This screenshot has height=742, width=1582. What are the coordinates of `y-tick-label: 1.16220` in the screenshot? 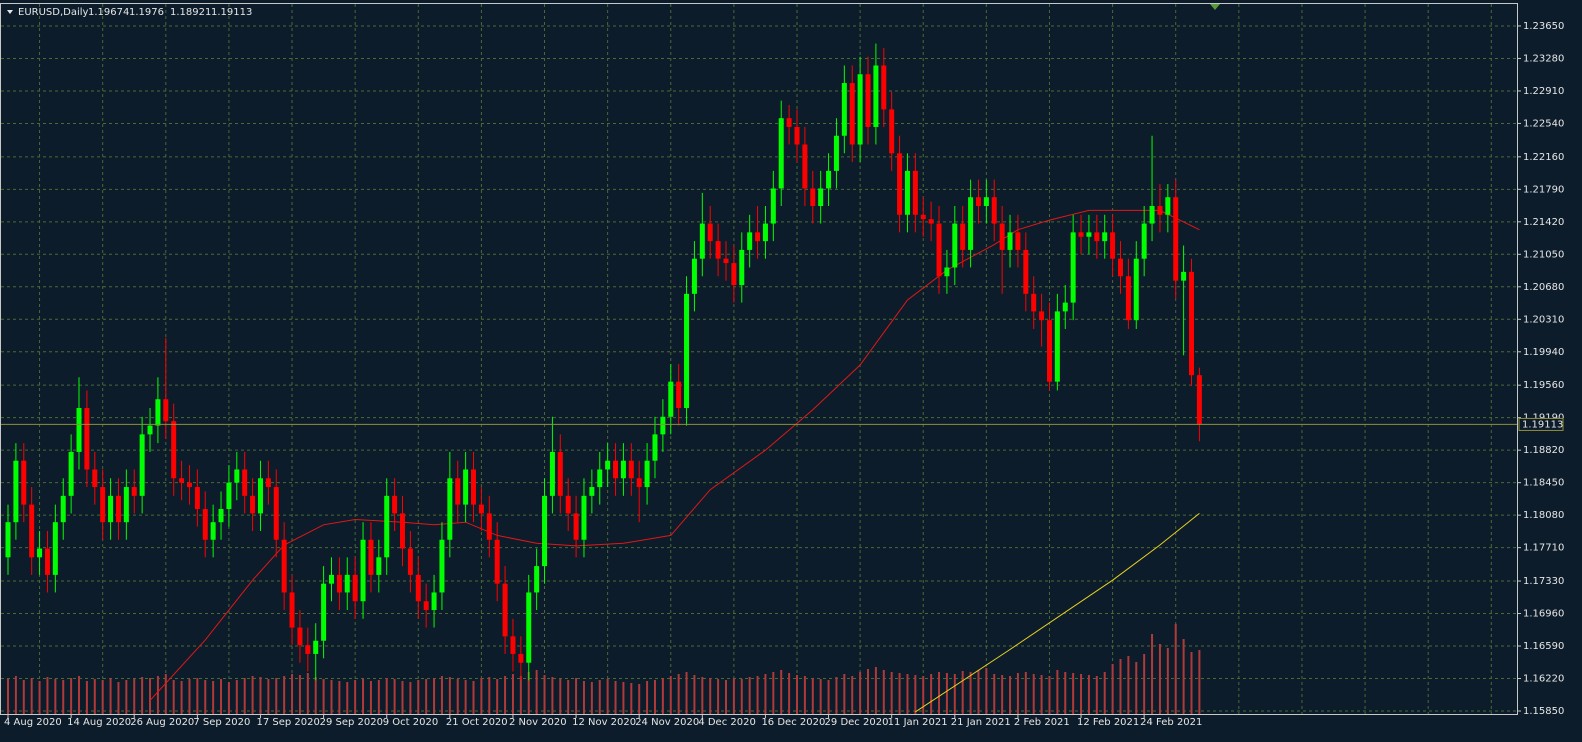 It's located at (1543, 679).